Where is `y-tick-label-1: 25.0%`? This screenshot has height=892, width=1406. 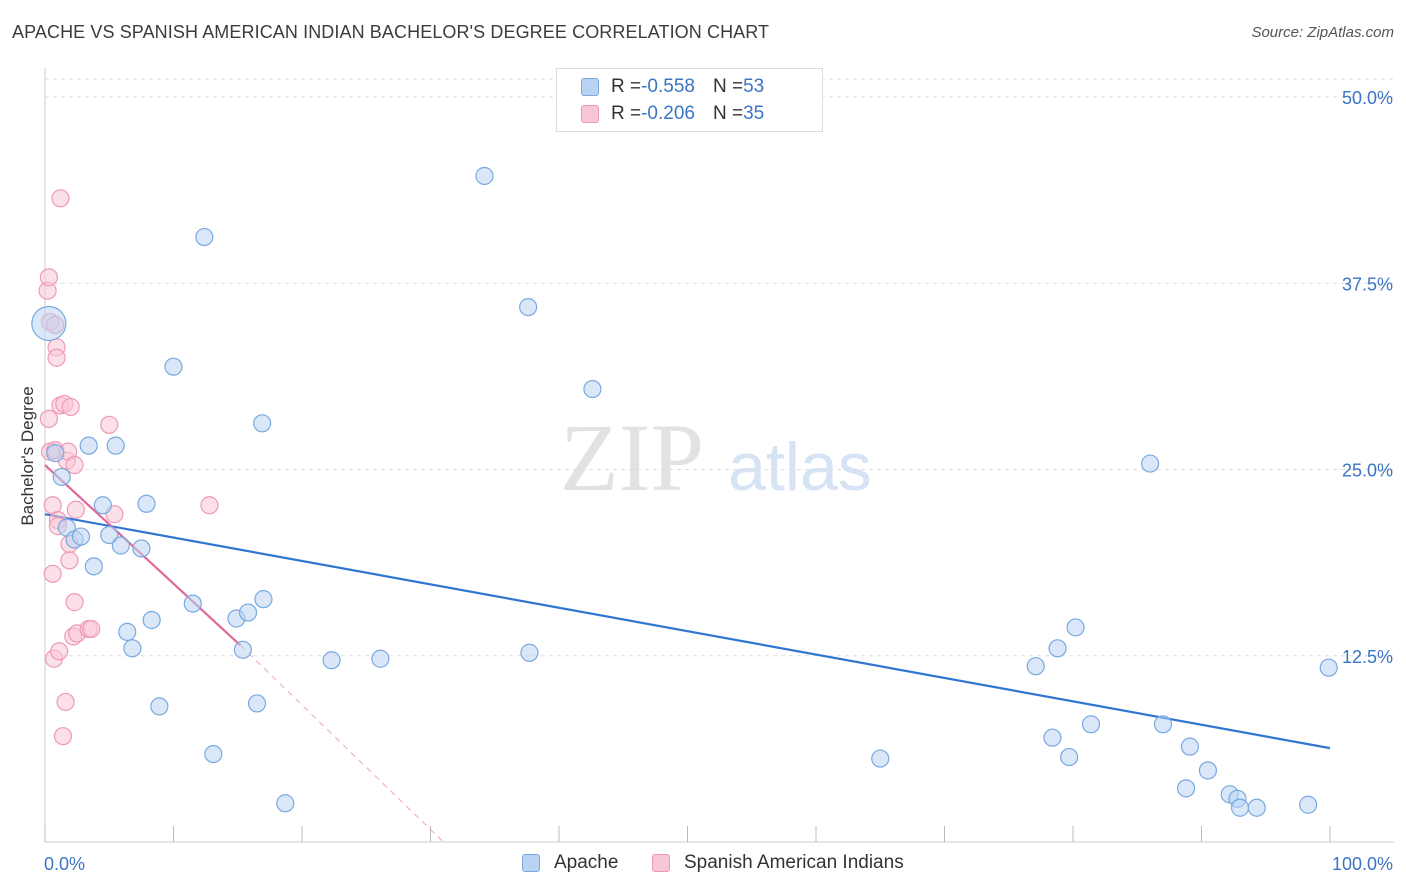
y-tick-label-1: 25.0% is located at coordinates (1367, 471).